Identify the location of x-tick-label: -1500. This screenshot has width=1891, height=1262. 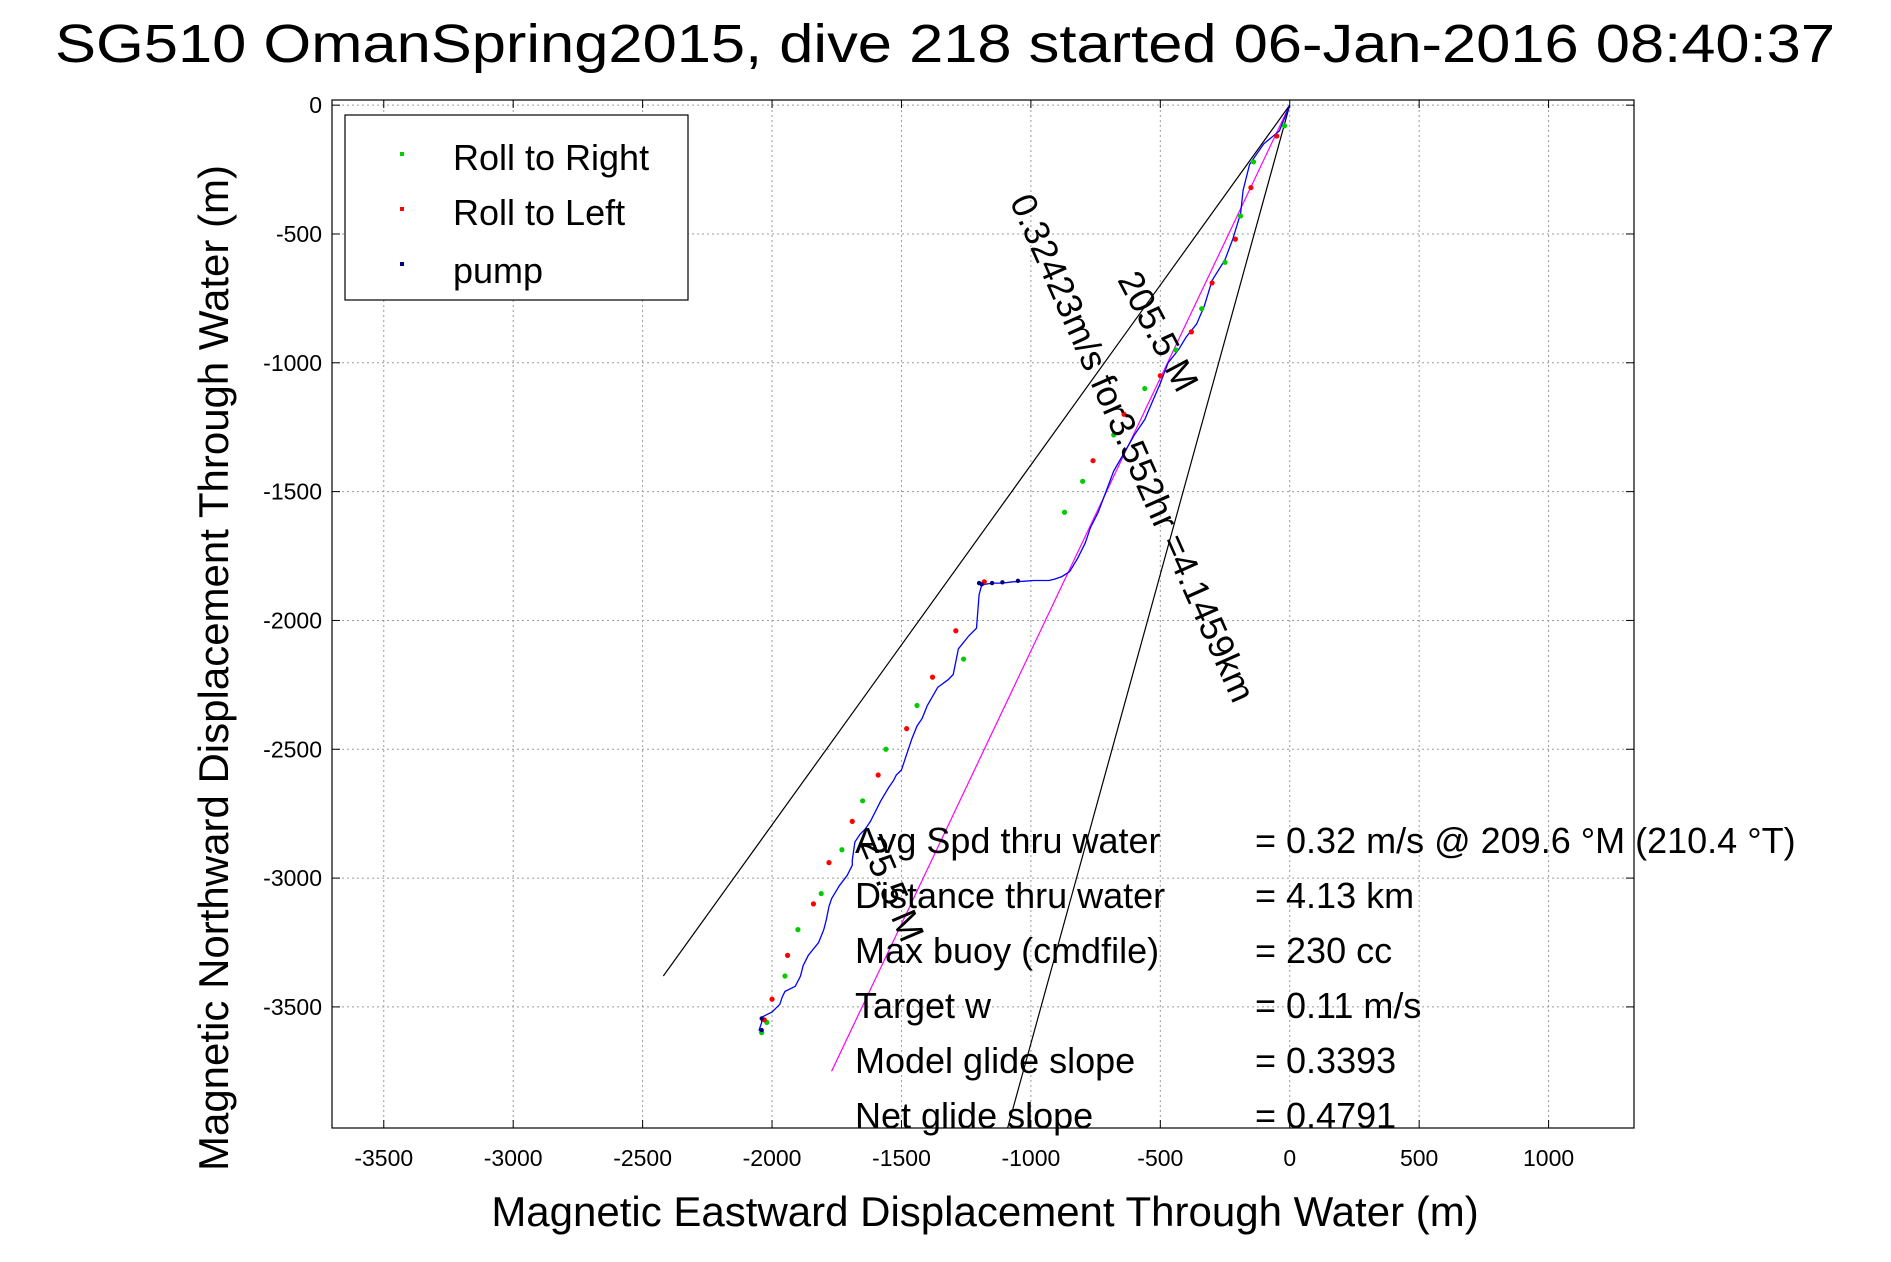
(901, 1158).